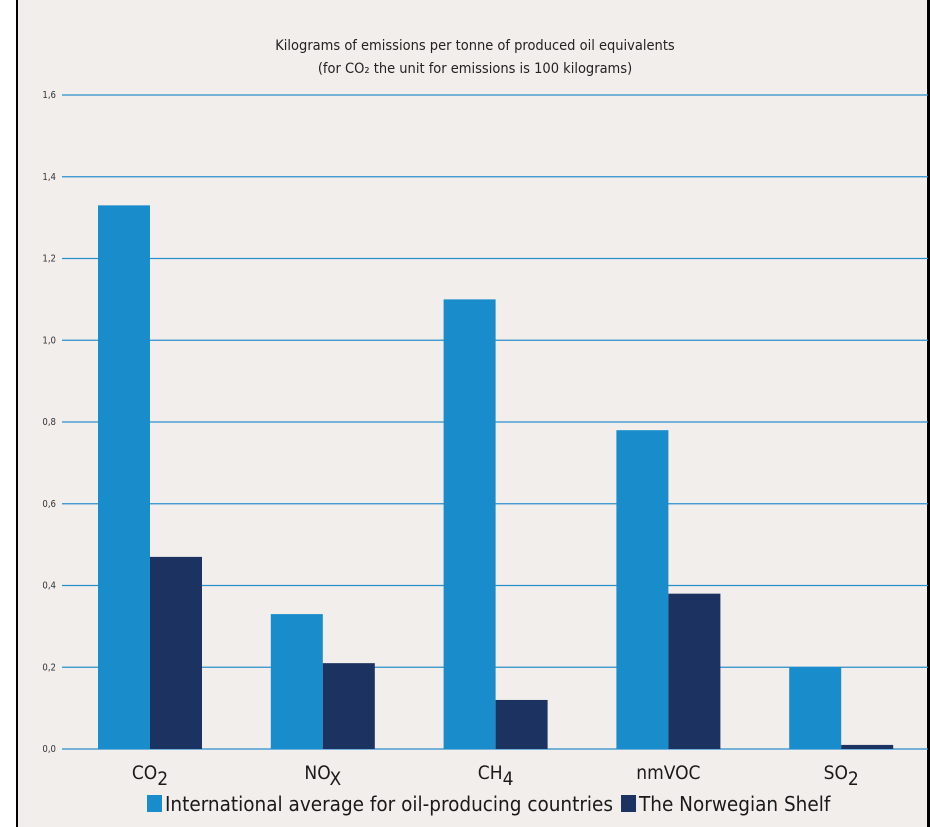 This screenshot has height=827, width=930. Describe the element at coordinates (668, 773) in the screenshot. I see `x-tick-label: nmVOC` at that location.